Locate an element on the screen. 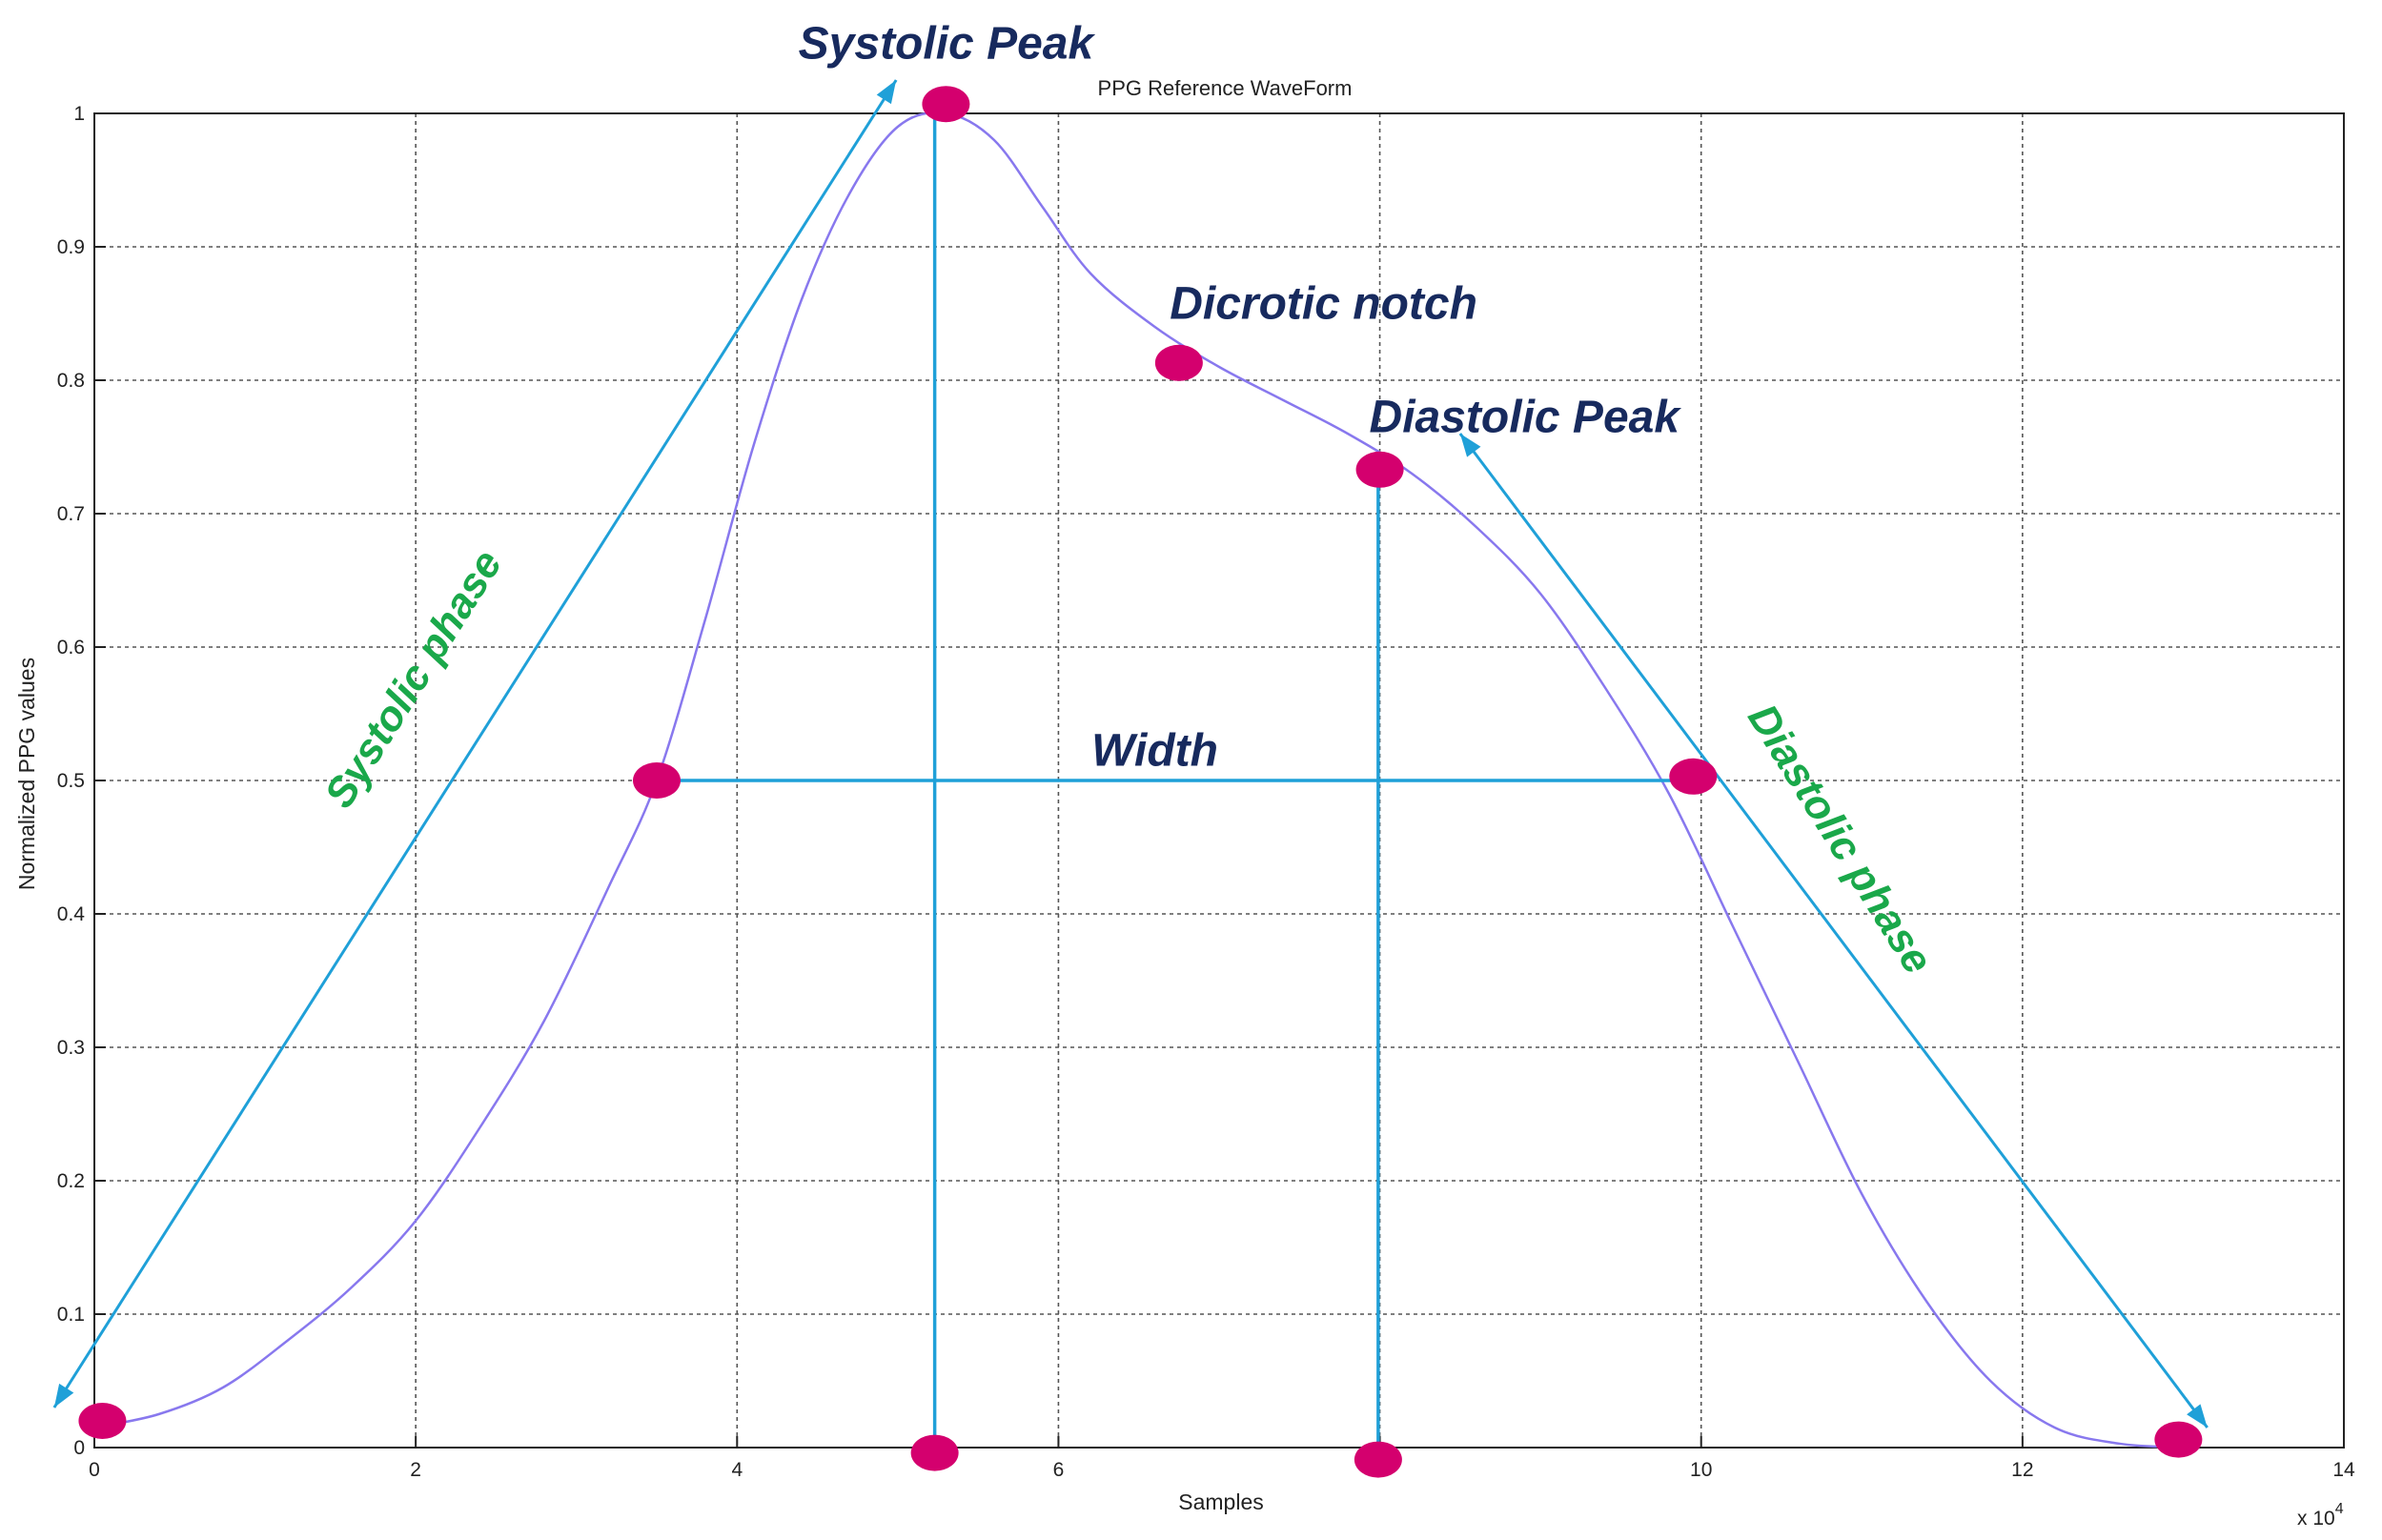 Image resolution: width=2382 pixels, height=1540 pixels. x-tick-label: 2 is located at coordinates (416, 1470).